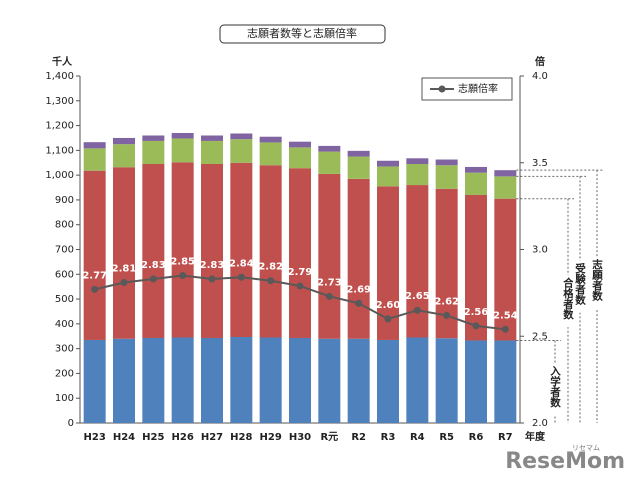 The image size is (640, 481). Describe the element at coordinates (535, 436) in the screenshot. I see `x-unit: 年度` at that location.